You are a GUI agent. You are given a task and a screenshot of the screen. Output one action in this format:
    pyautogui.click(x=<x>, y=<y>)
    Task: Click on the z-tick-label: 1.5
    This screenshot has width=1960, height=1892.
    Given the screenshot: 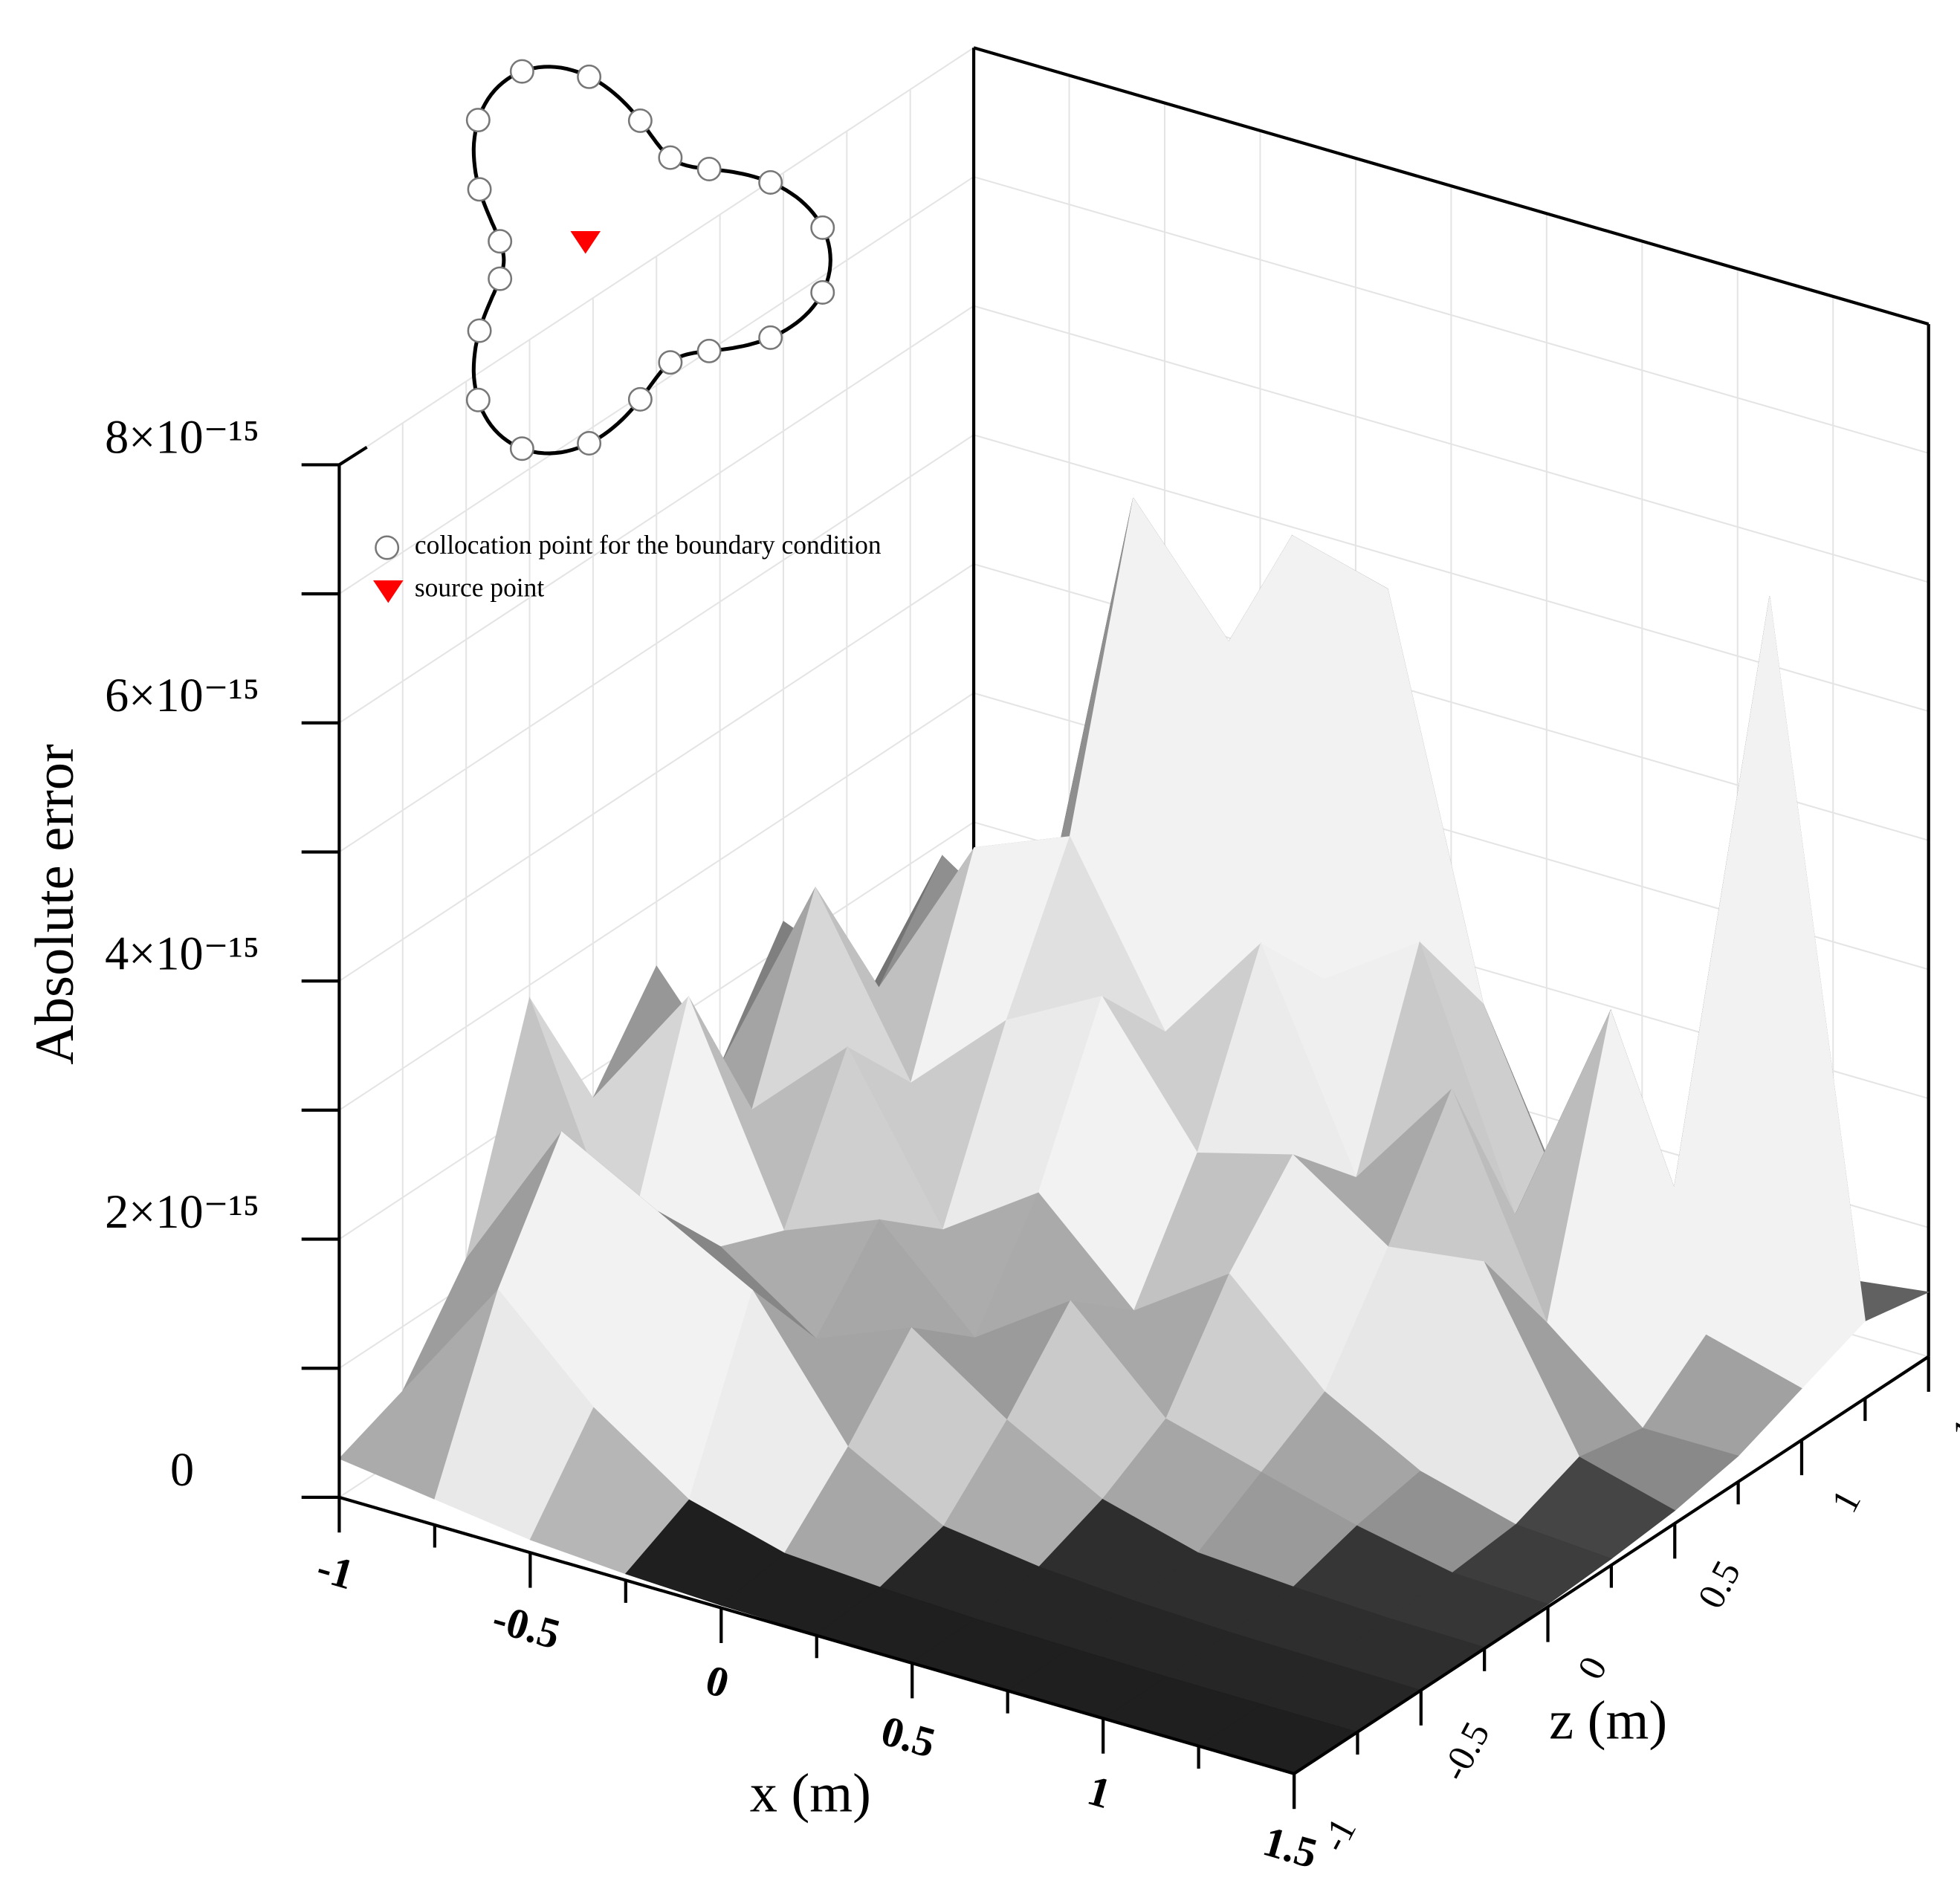 What is the action you would take?
    pyautogui.click(x=1952, y=1418)
    